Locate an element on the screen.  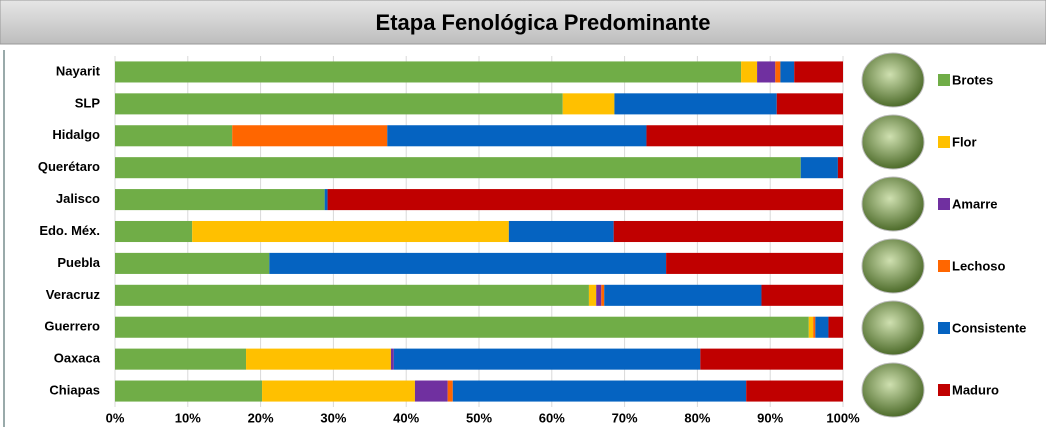
y-tick-label: Querétaro is located at coordinates (69, 166).